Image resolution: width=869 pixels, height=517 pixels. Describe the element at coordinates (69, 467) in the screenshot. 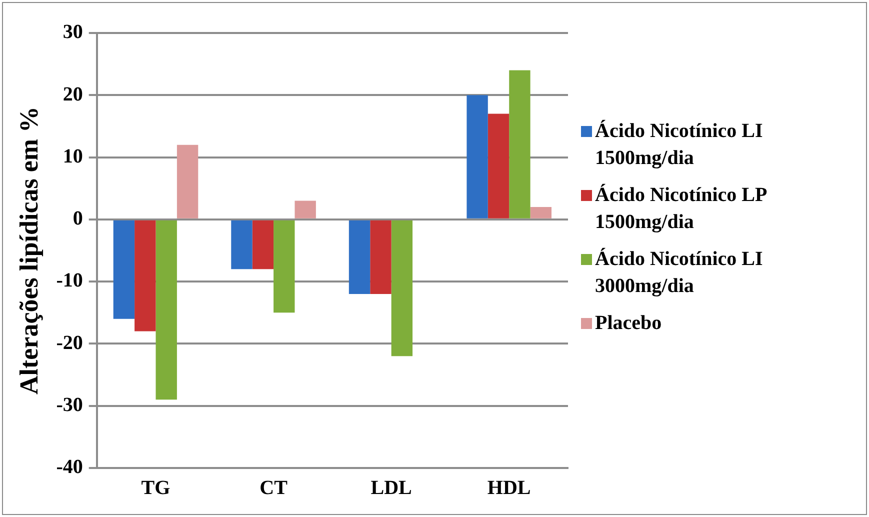

I see `y-tick-label: -40` at that location.